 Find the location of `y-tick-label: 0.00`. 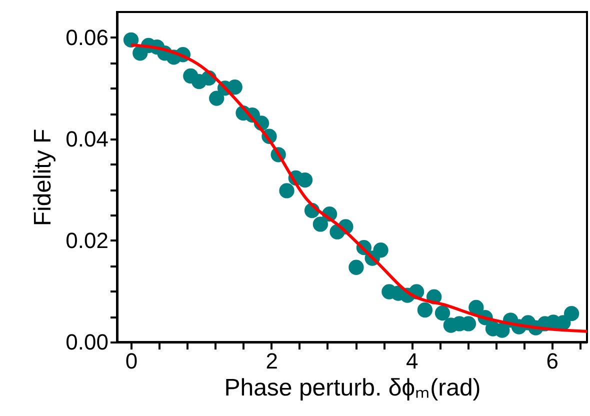

y-tick-label: 0.00 is located at coordinates (87, 342).